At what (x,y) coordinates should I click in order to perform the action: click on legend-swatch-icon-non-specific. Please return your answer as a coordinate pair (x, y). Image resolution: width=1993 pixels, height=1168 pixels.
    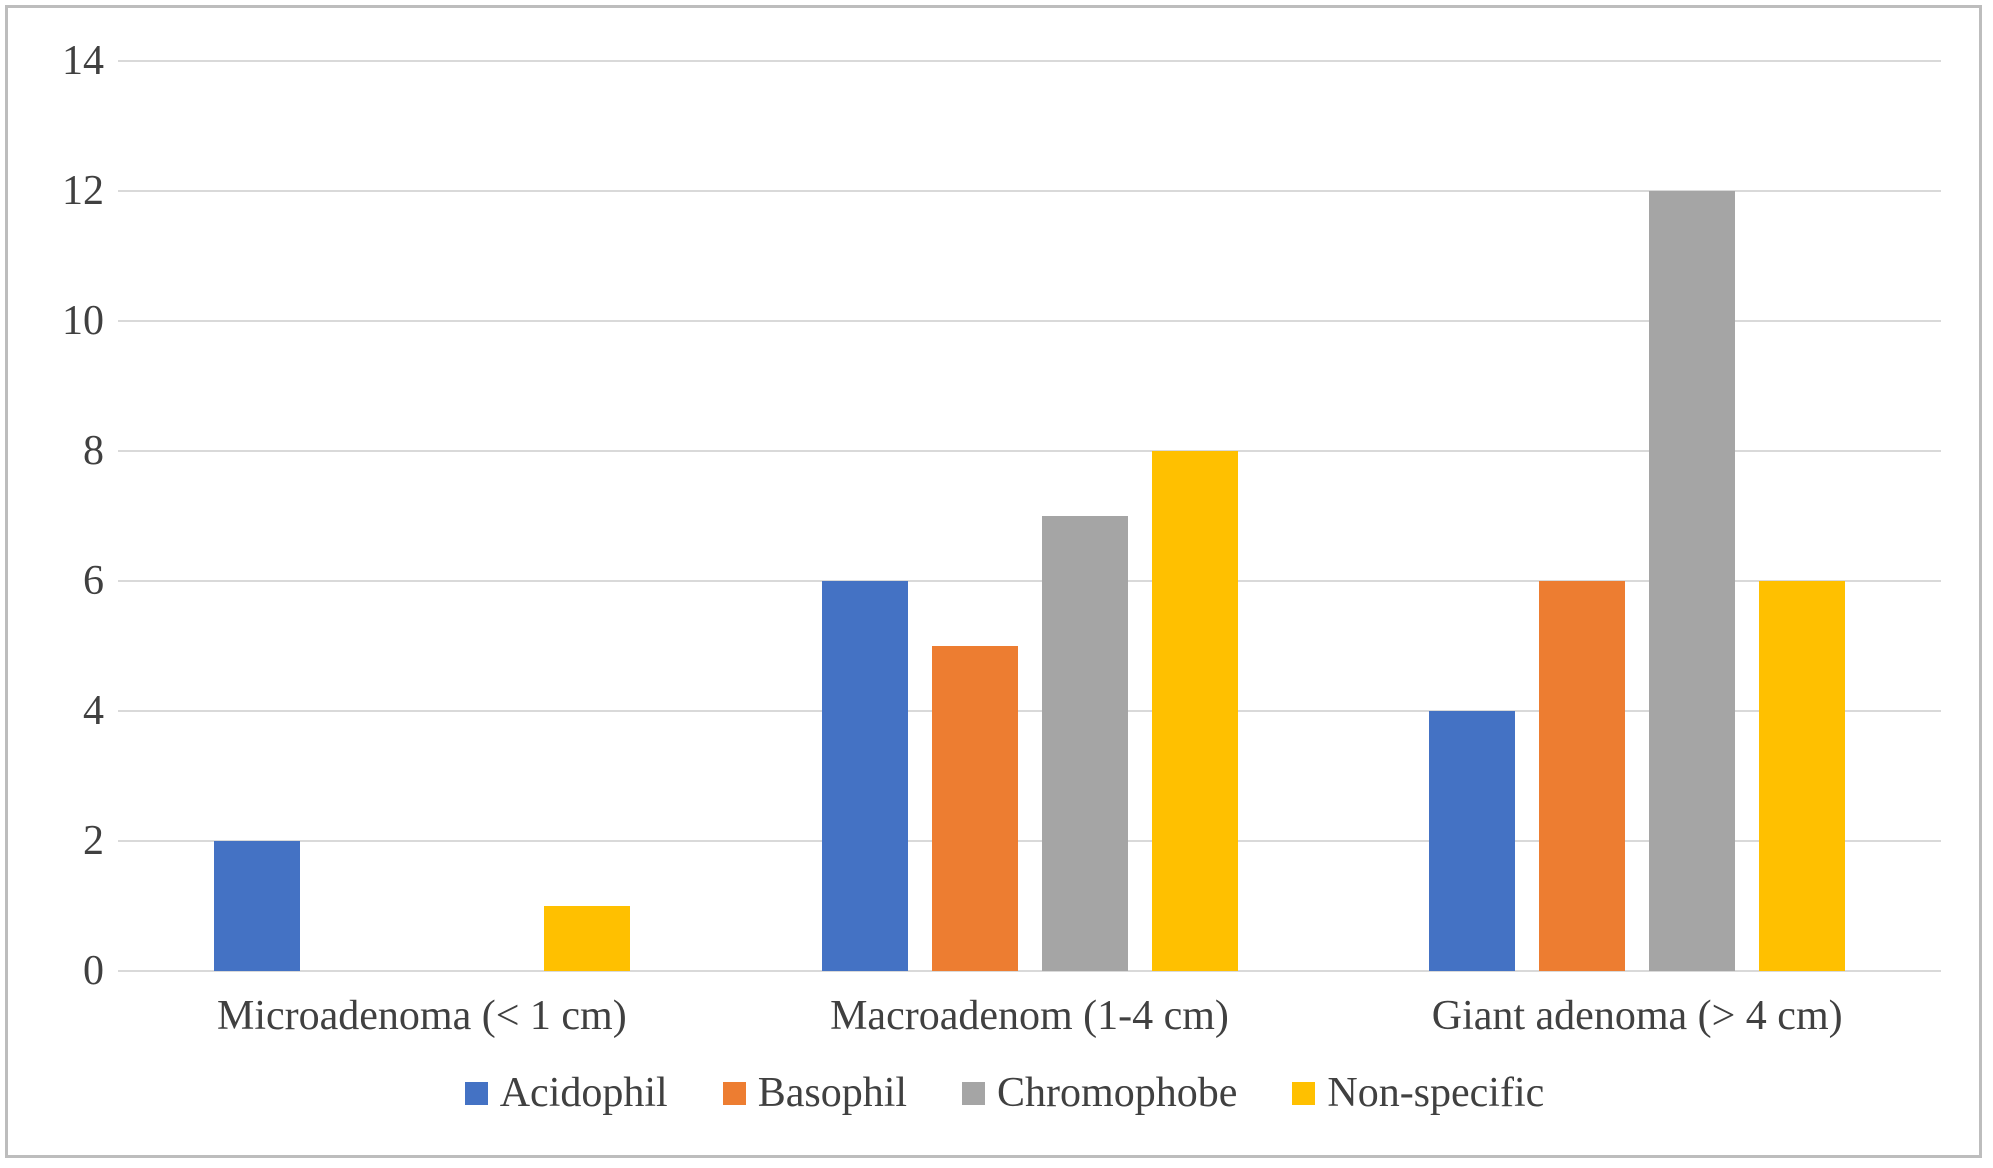
    Looking at the image, I should click on (1304, 1093).